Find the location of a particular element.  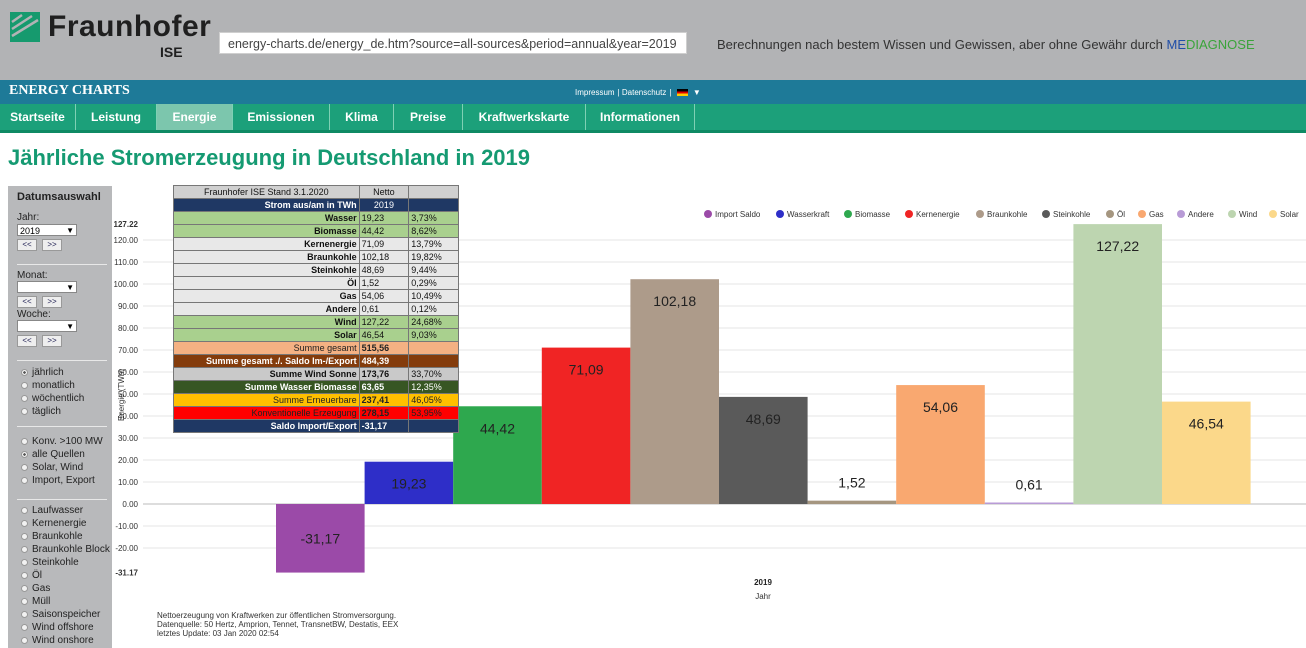

radio-option: täglich is located at coordinates (41, 411).